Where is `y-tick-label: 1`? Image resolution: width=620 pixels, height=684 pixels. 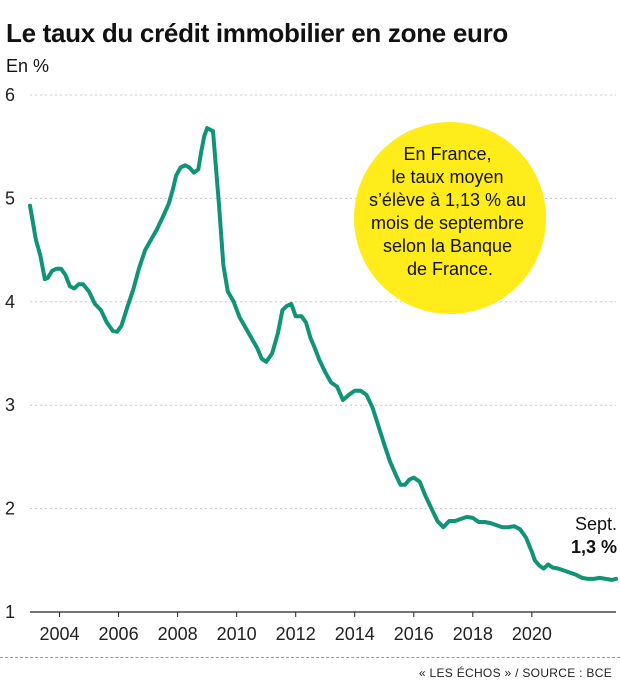 y-tick-label: 1 is located at coordinates (10, 612).